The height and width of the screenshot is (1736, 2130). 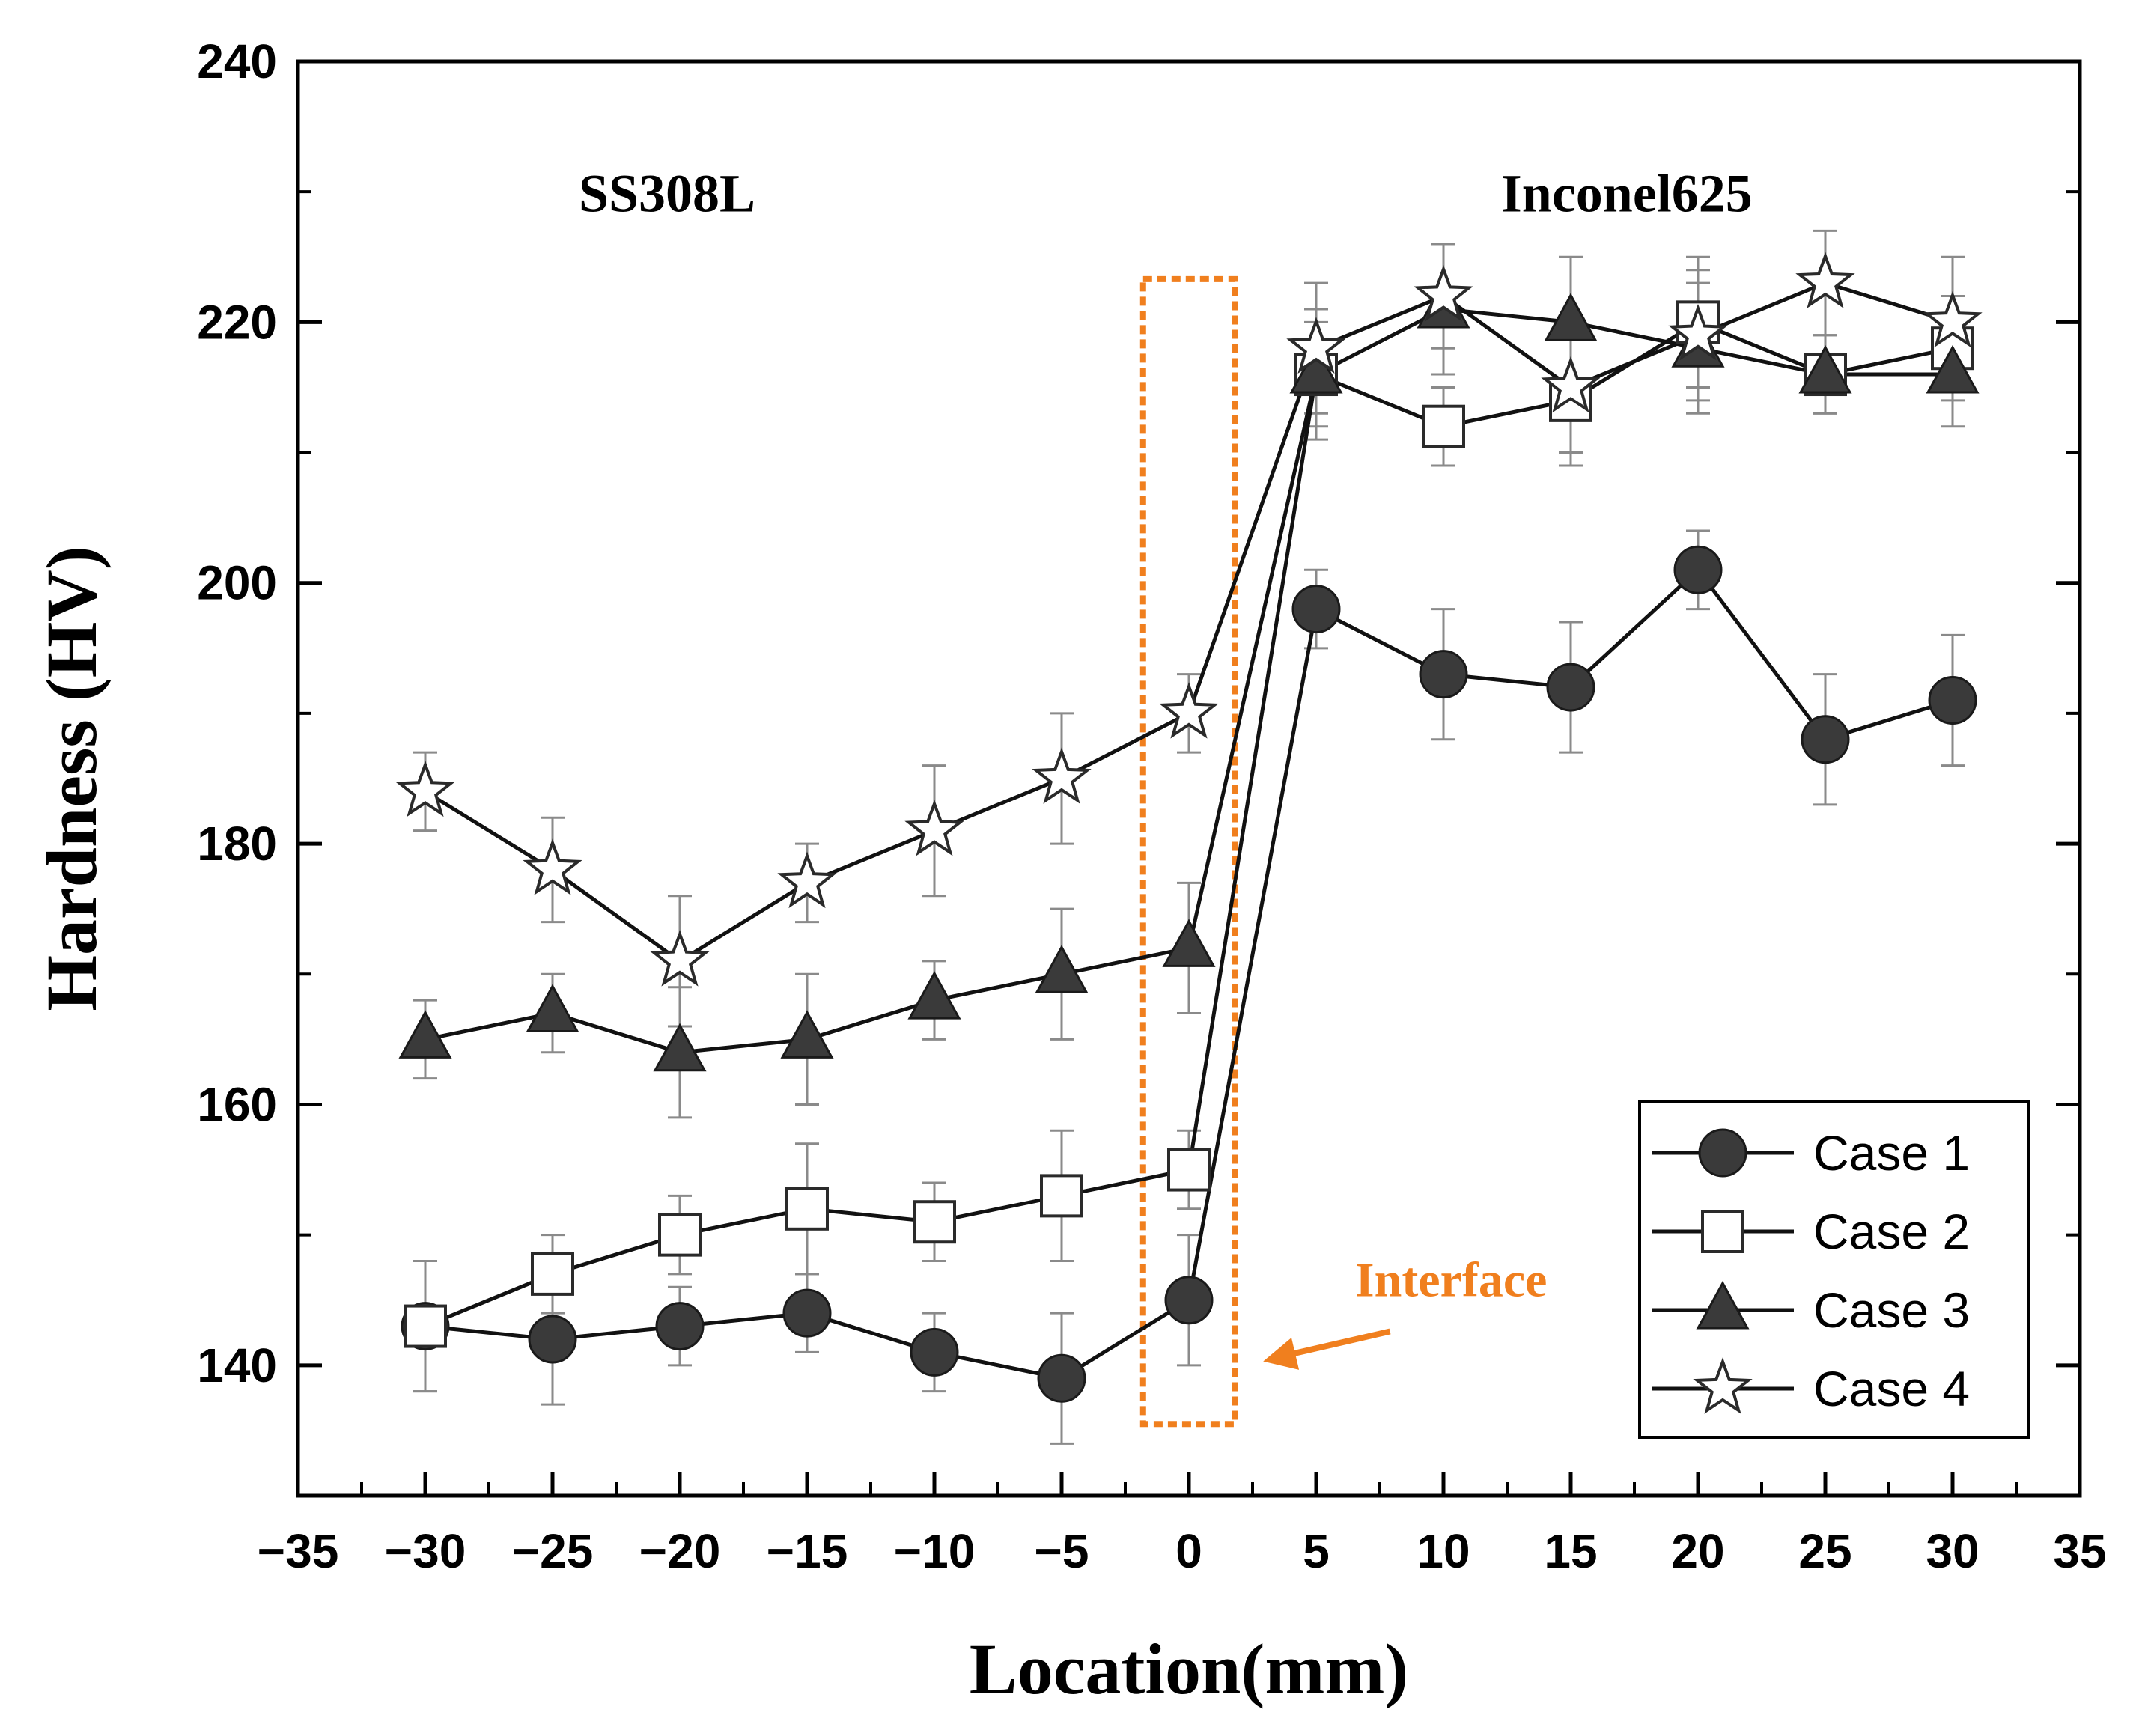 I want to click on y-tick-label: 240, so click(x=237, y=61).